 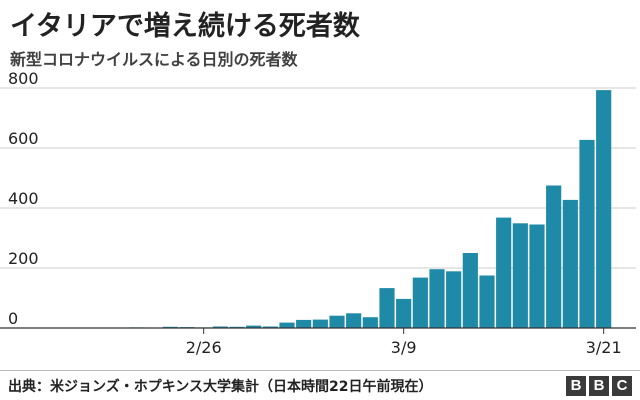 I want to click on y-tick-label: 0, so click(x=13, y=318).